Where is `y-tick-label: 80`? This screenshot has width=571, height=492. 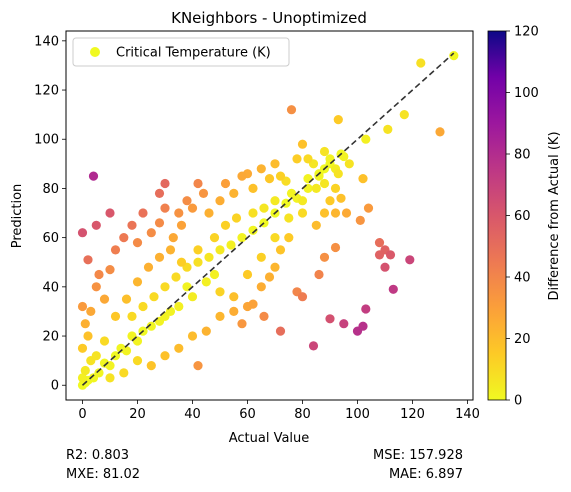 y-tick-label: 80 is located at coordinates (50, 189).